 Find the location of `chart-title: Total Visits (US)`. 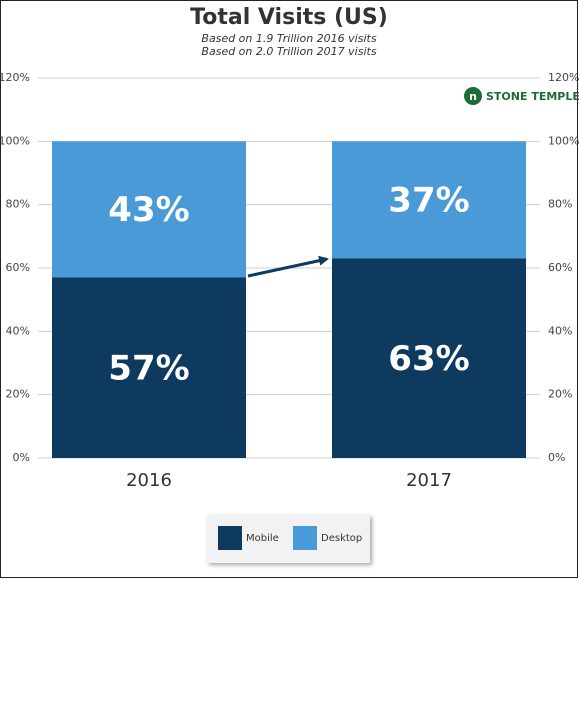

chart-title: Total Visits (US) is located at coordinates (289, 17).